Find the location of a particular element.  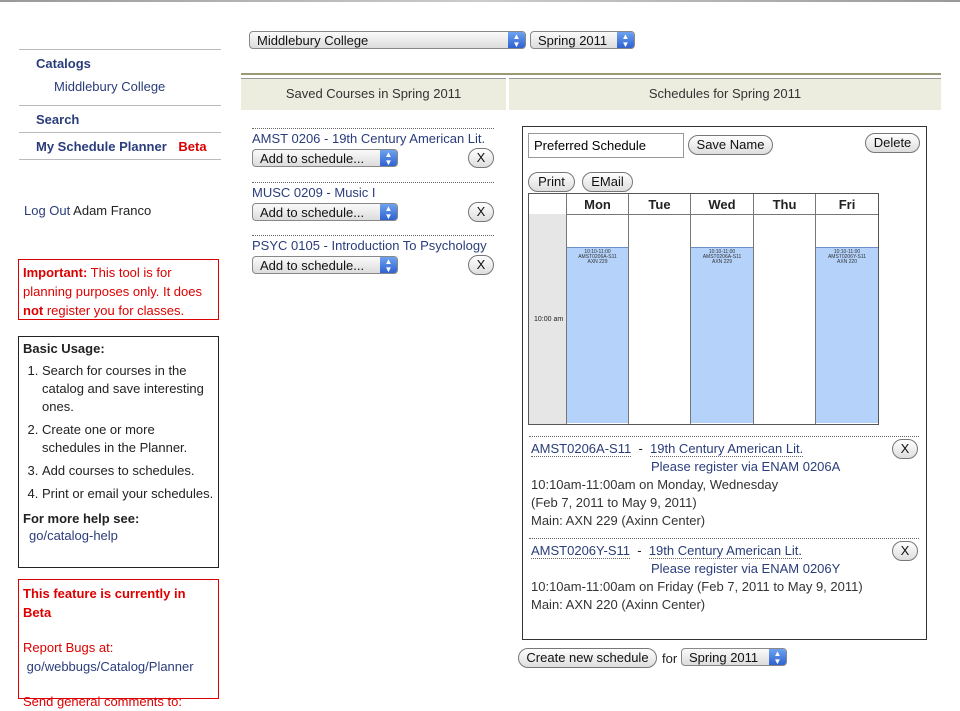

important-label: Important: is located at coordinates (55, 272).